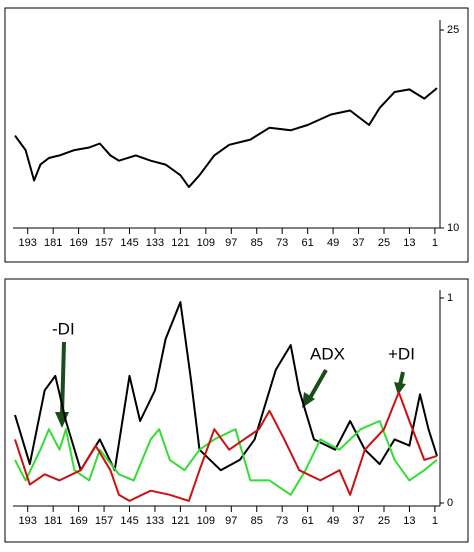 This screenshot has width=474, height=552. I want to click on y-tick-label: 25, so click(453, 30).